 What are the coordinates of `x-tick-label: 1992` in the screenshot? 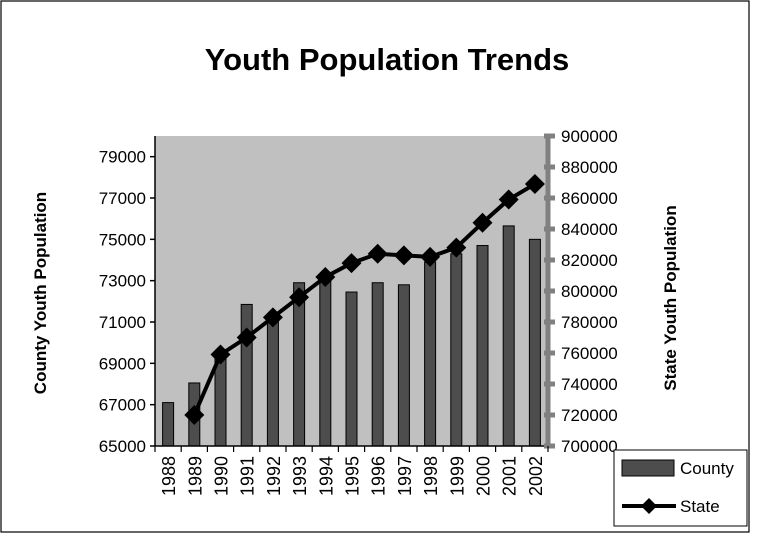 It's located at (274, 476).